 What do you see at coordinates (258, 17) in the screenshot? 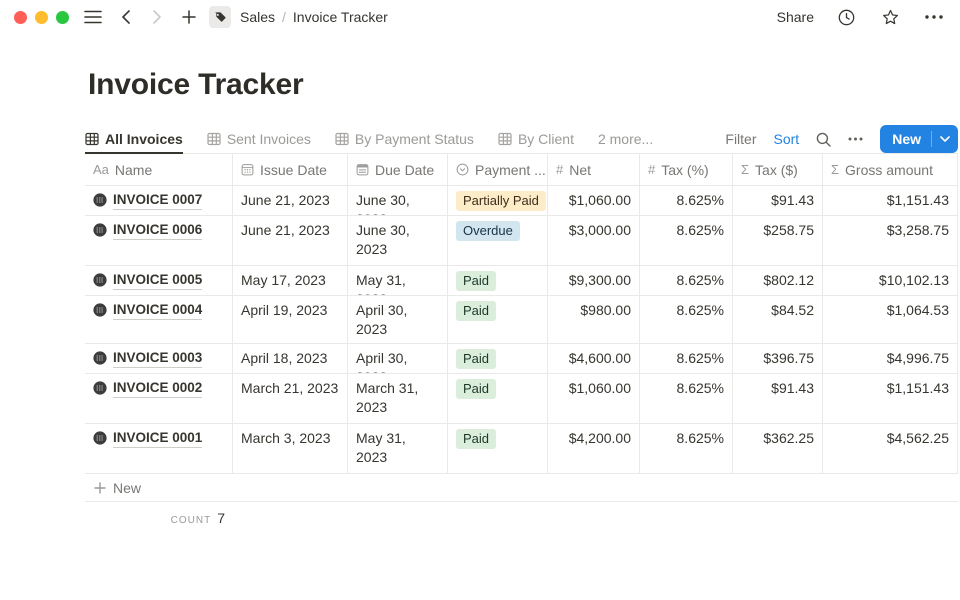
I see `breadcrumb-section: Sales` at bounding box center [258, 17].